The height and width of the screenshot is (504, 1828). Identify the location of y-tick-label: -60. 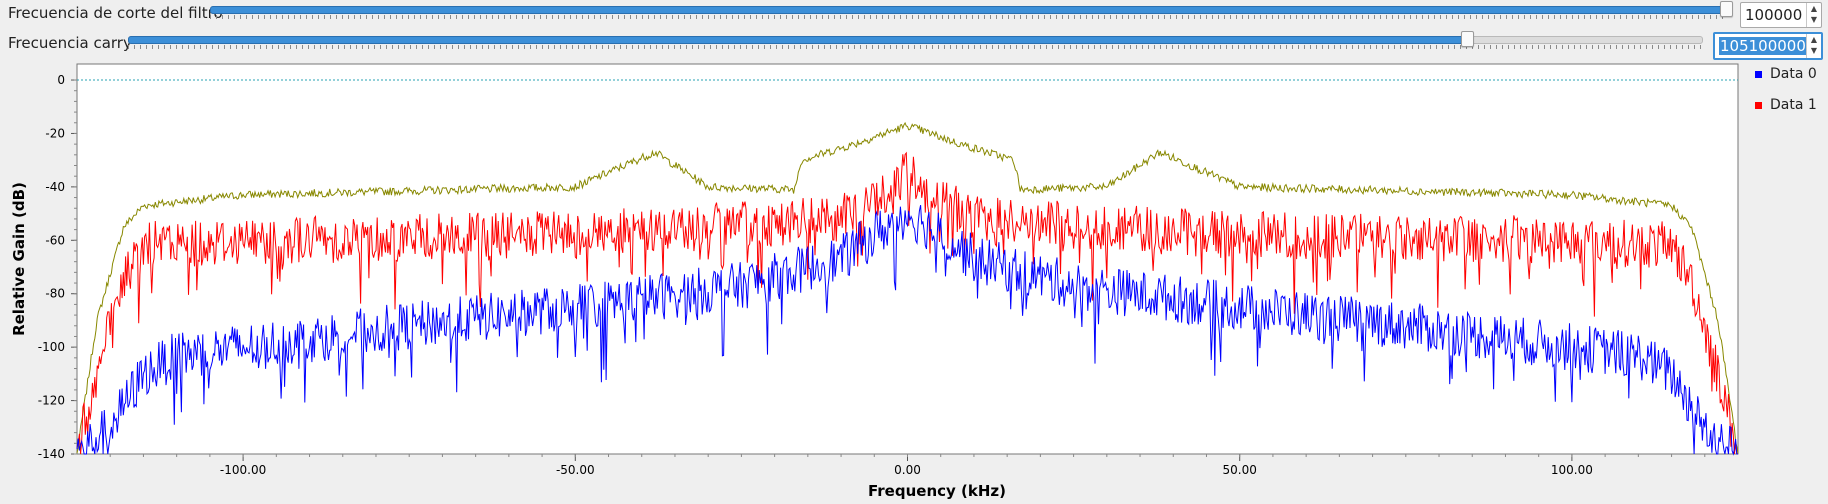
(55, 240).